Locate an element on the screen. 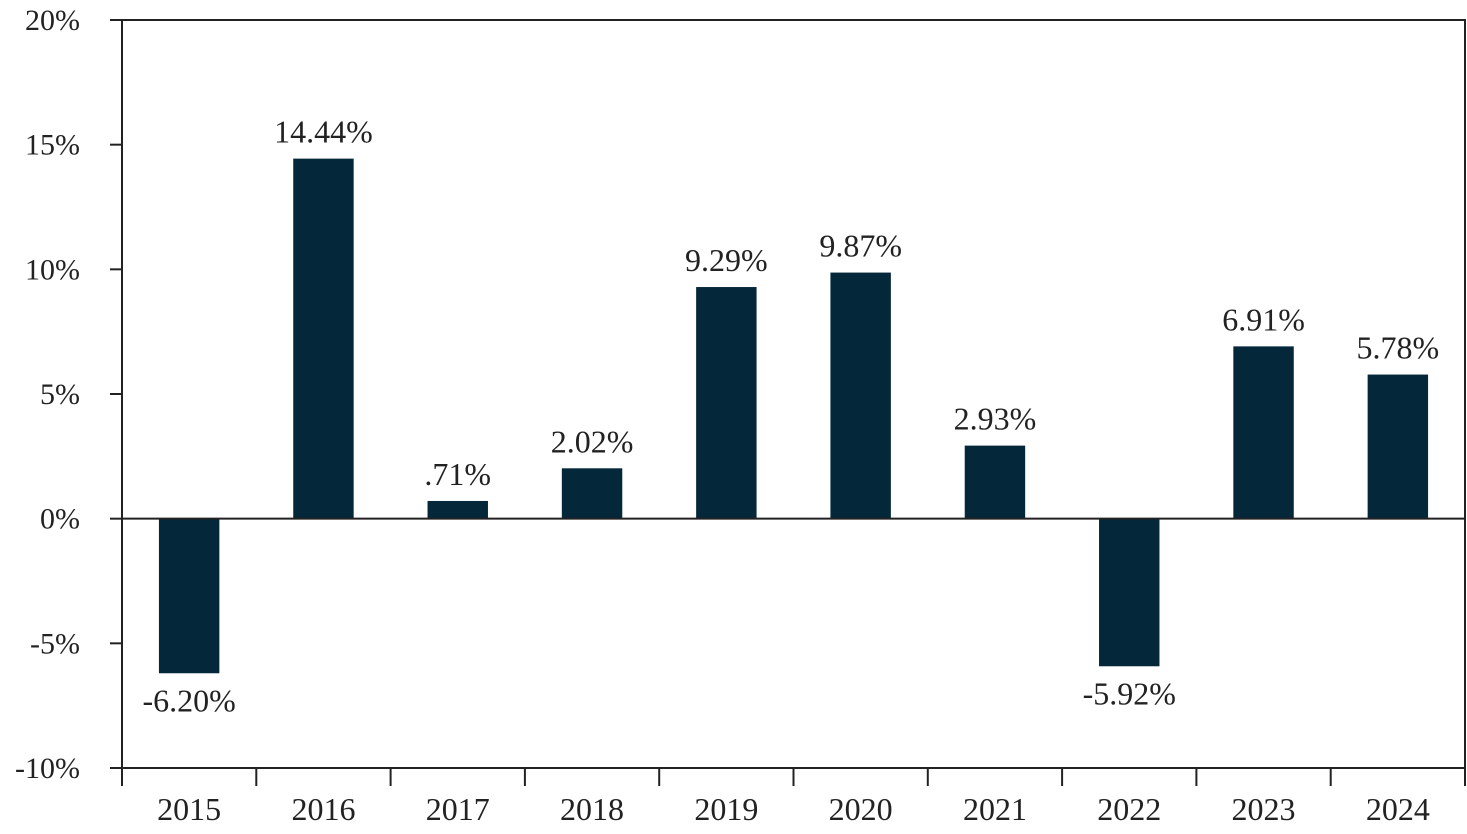  x-tick-label: 2015 is located at coordinates (189, 809).